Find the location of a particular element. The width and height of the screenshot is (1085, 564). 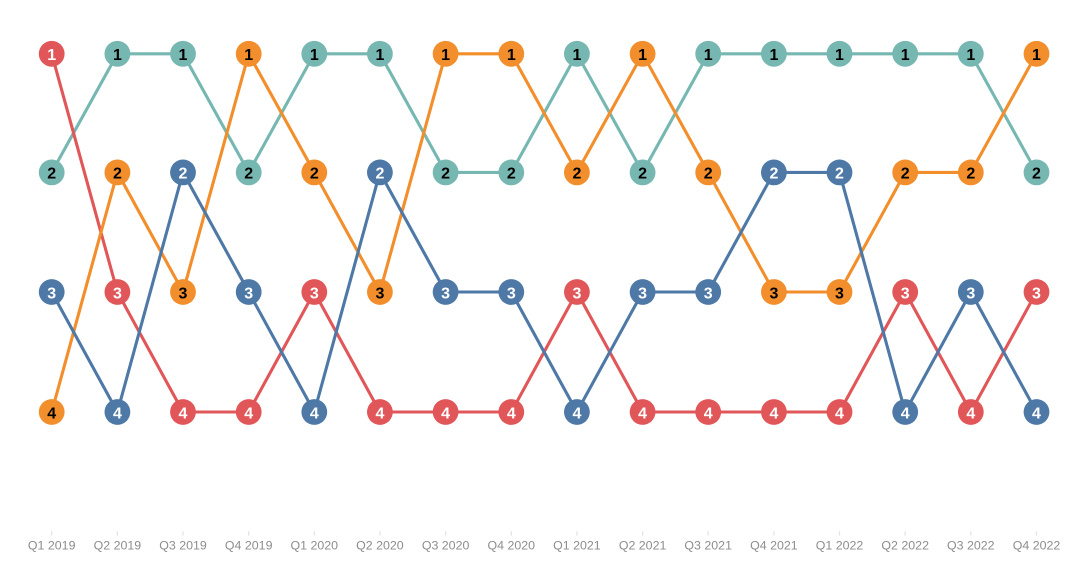

svg-text: Q2 2020 is located at coordinates (380, 546).